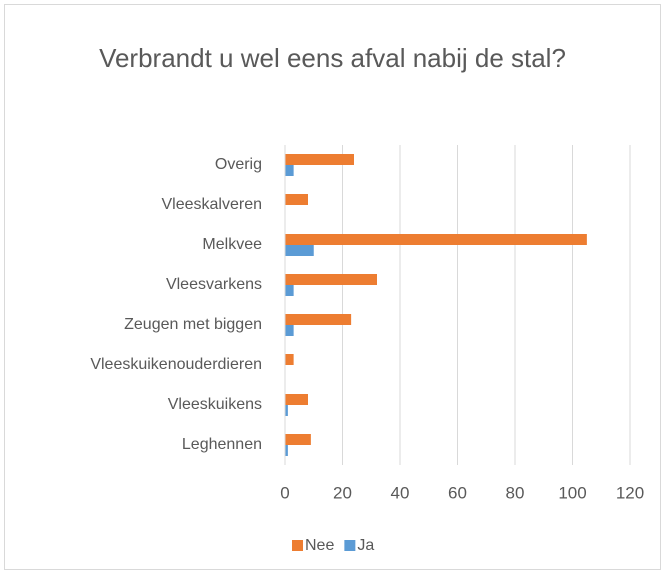 The height and width of the screenshot is (574, 665). Describe the element at coordinates (222, 444) in the screenshot. I see `y-tick-label: Leghennen` at that location.